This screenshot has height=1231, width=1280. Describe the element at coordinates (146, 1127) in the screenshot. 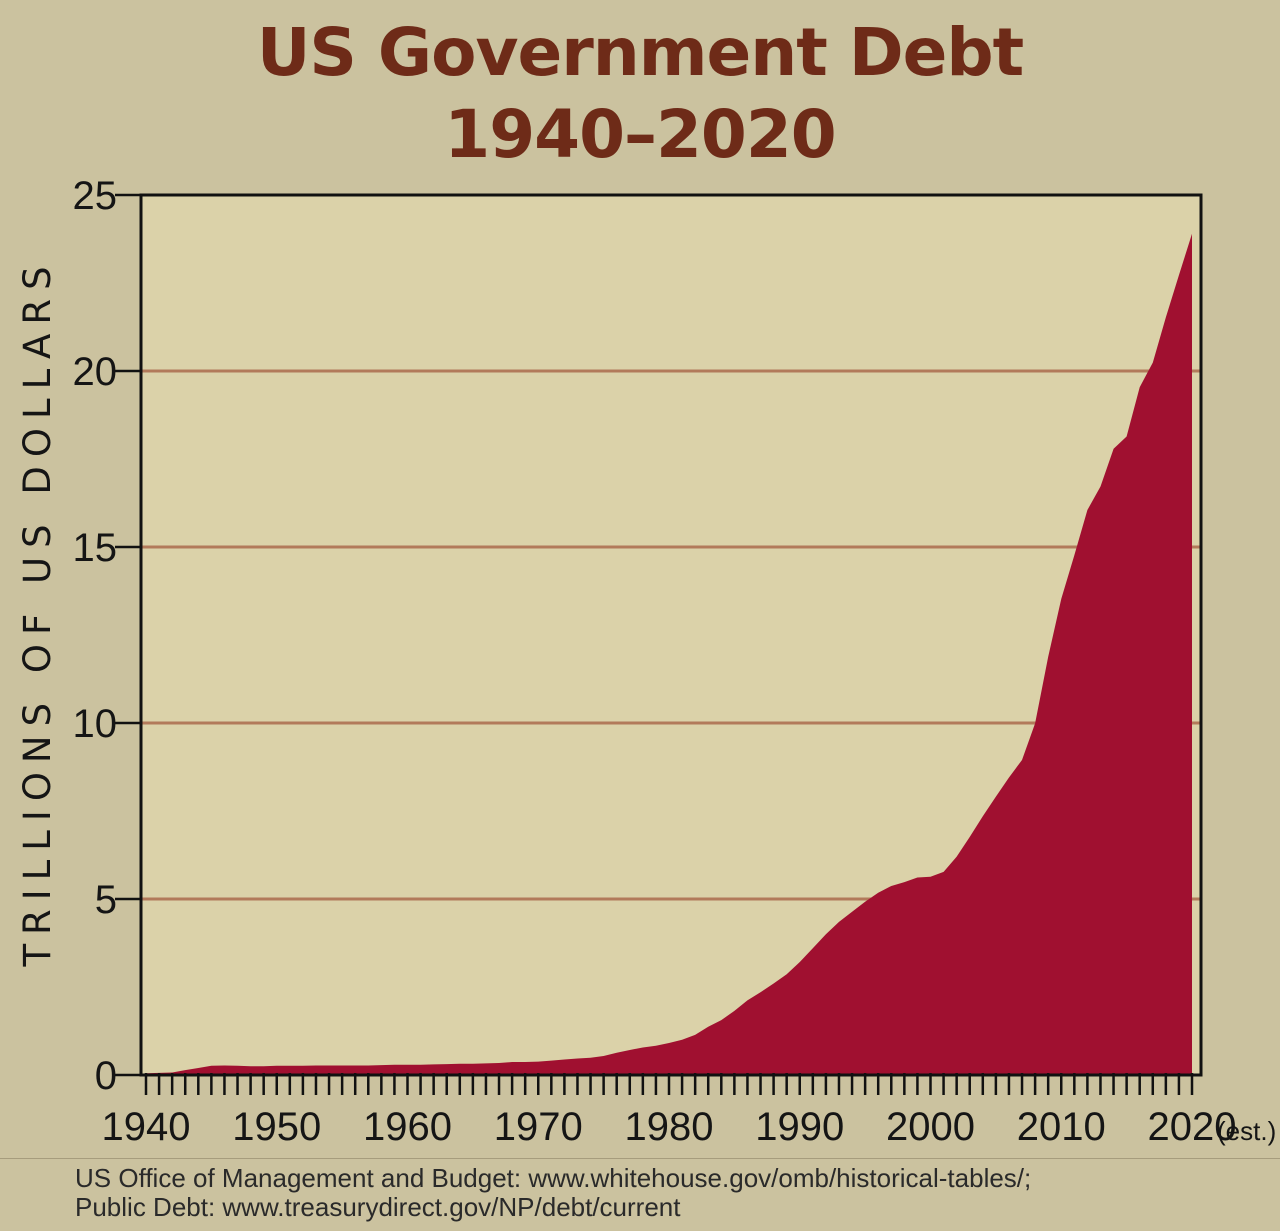

I see `x-tick-label-1940: 1940` at that location.